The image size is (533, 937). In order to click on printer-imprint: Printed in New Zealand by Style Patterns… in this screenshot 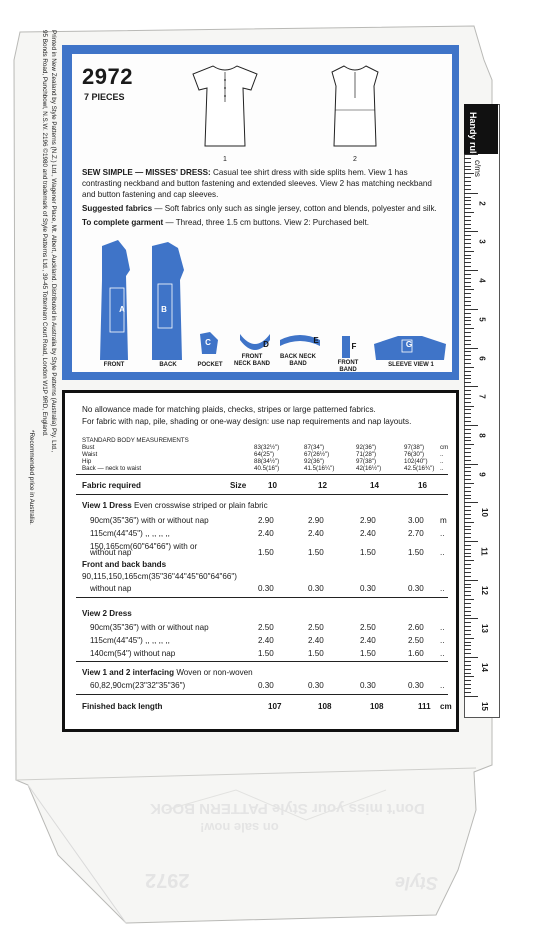, I will do `click(49, 340)`.